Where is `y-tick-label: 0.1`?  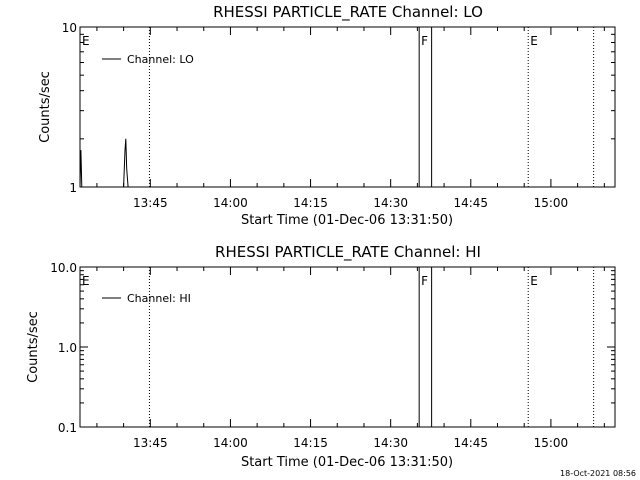 y-tick-label: 0.1 is located at coordinates (67, 428).